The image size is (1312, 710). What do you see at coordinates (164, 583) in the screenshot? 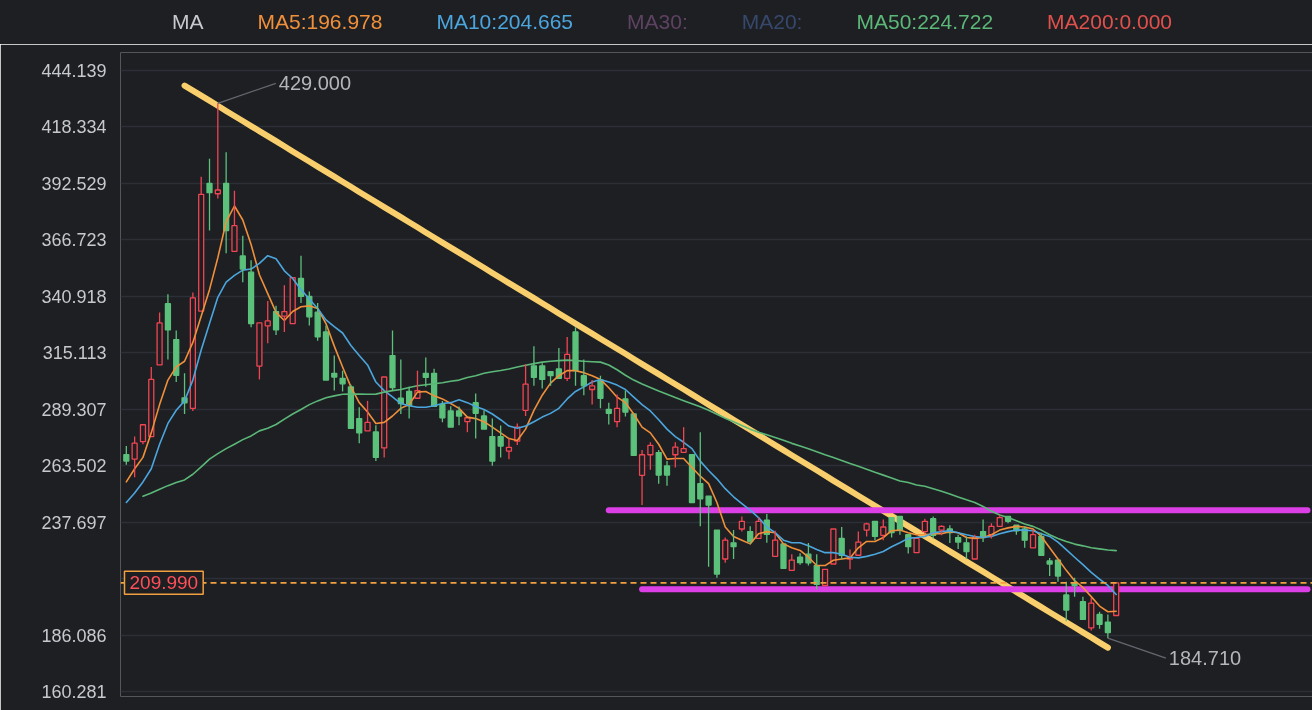
I see `ref-line-label: 209.990` at bounding box center [164, 583].